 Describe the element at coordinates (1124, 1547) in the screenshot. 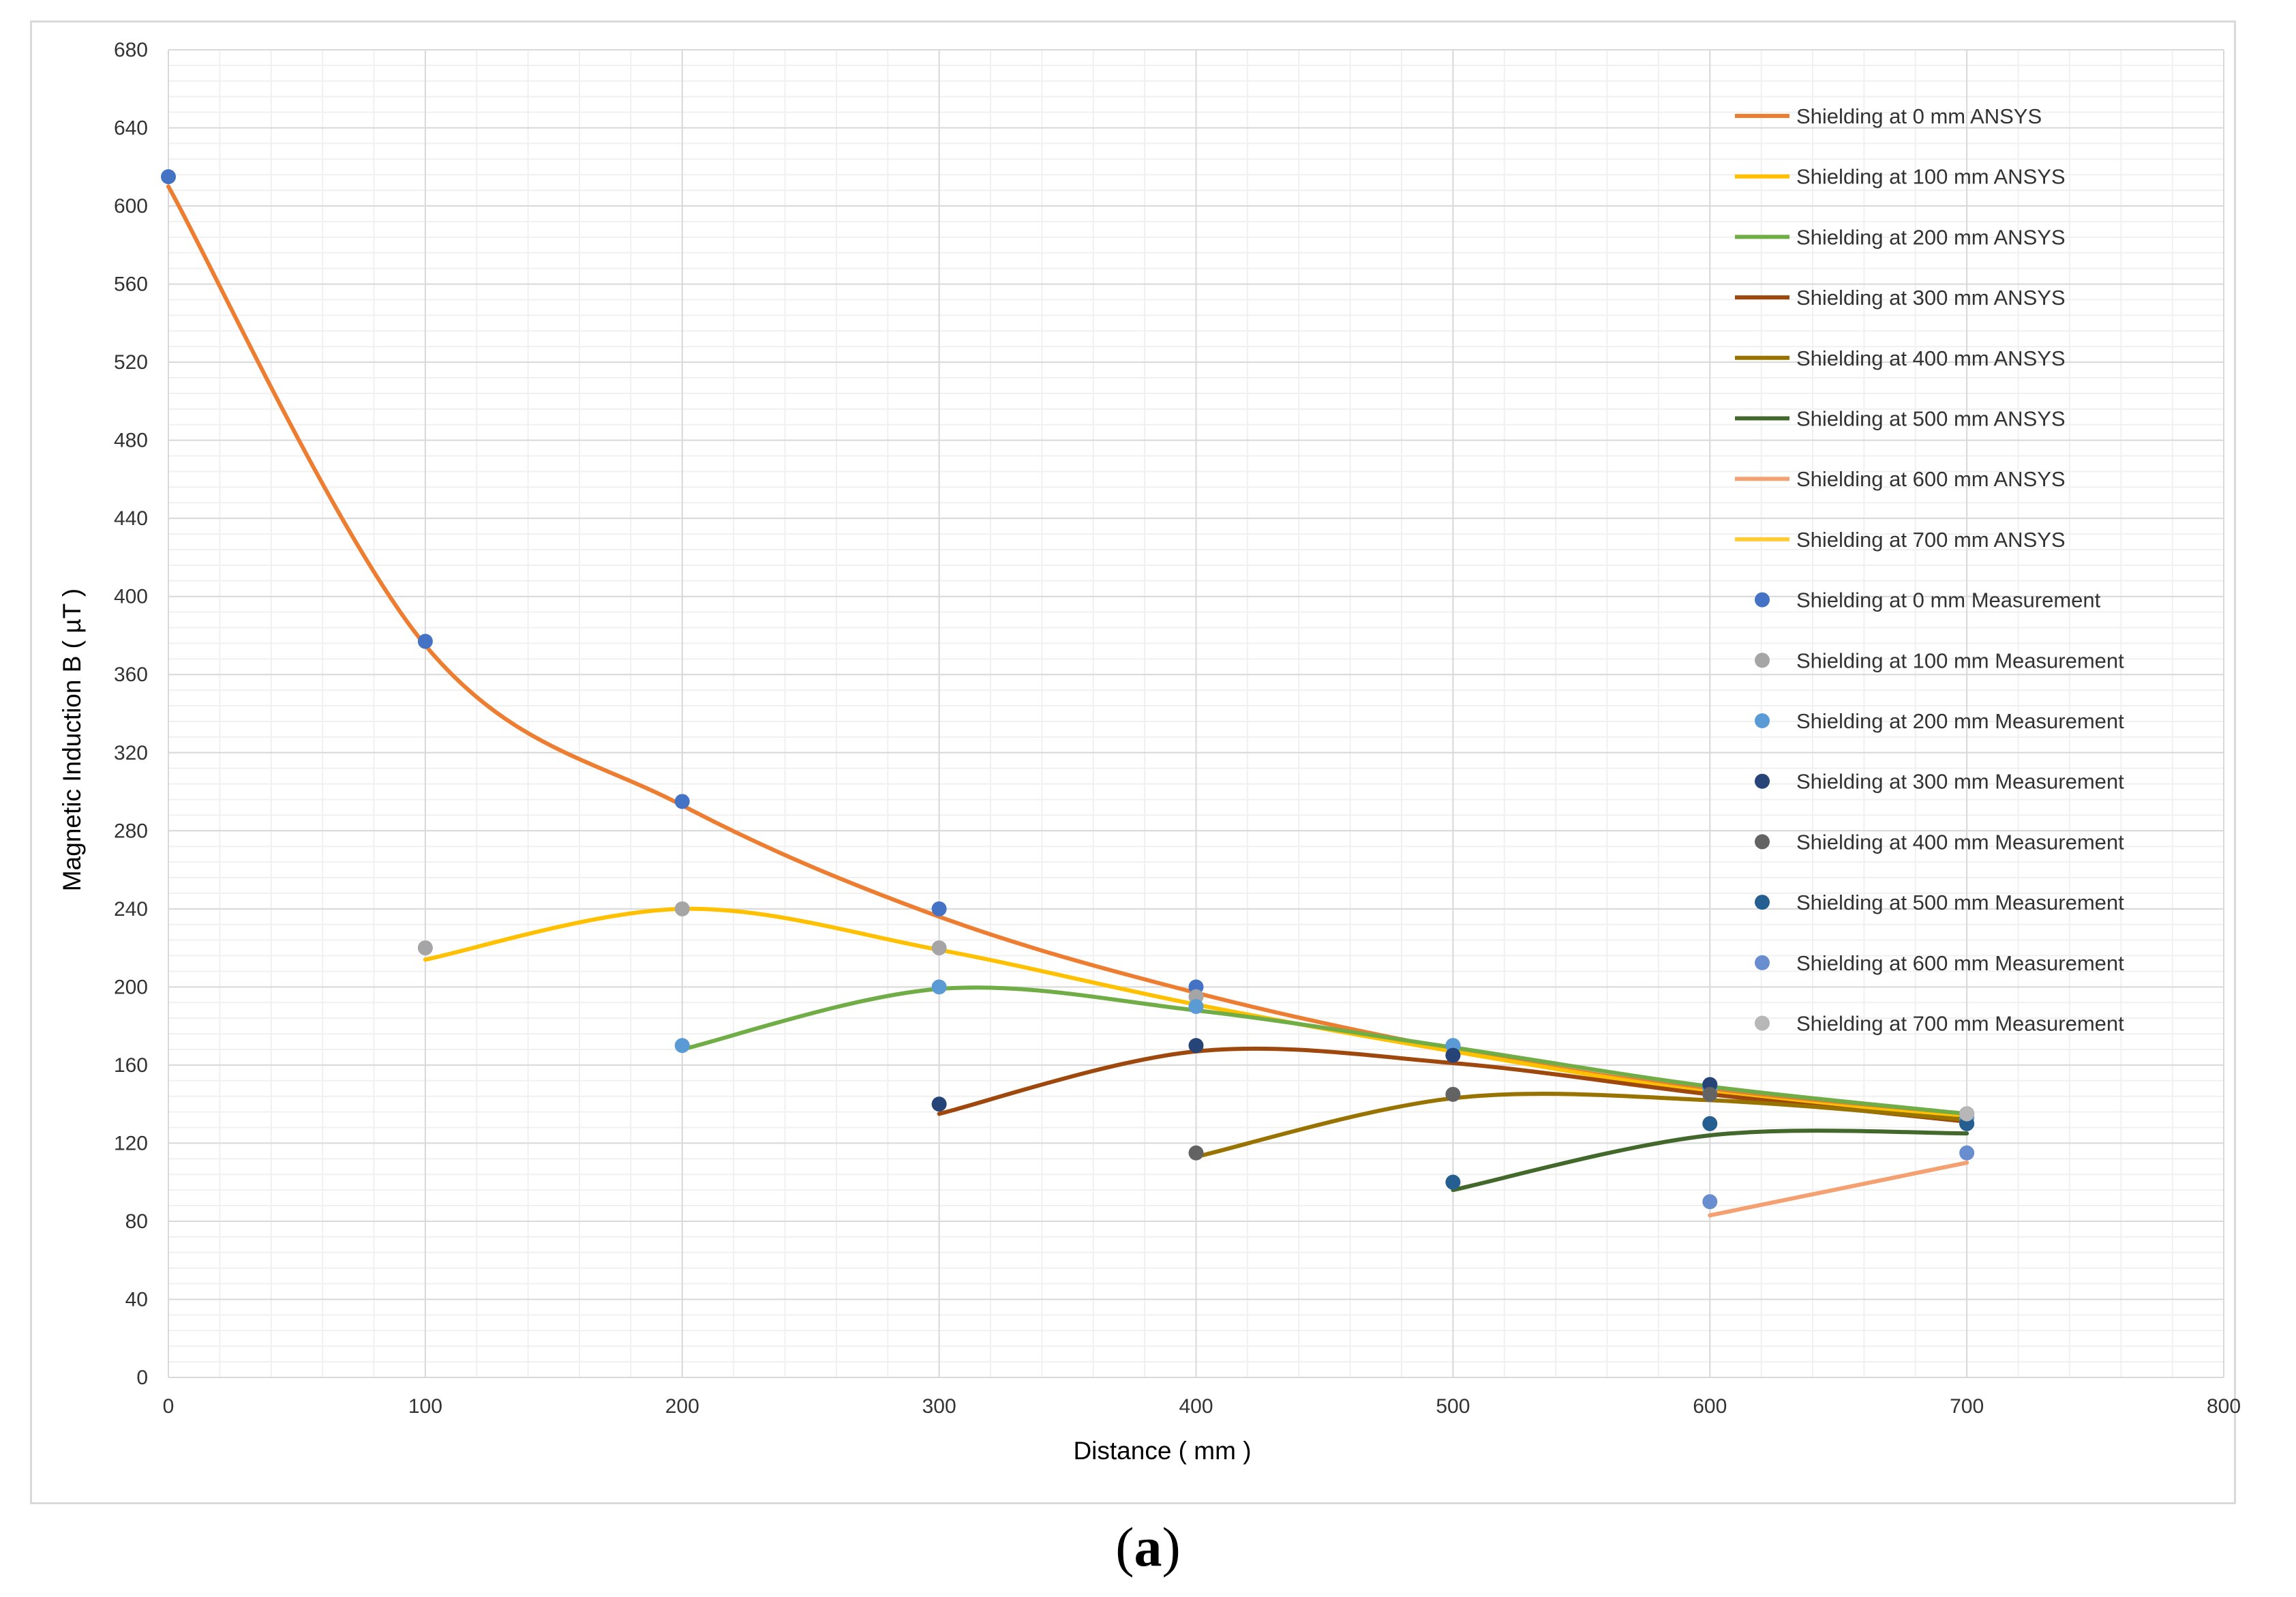

I see `caption-open: (` at that location.